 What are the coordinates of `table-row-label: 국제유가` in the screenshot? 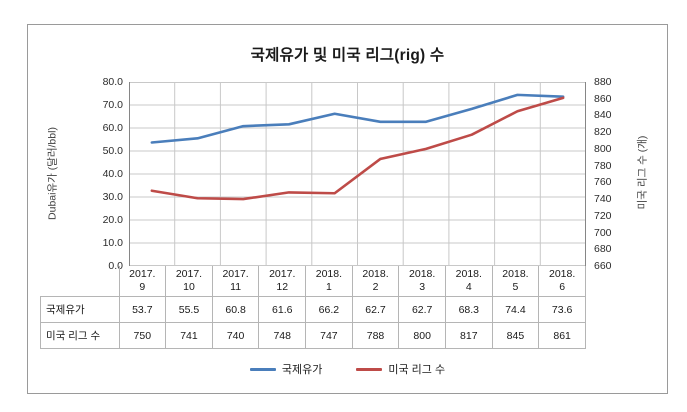 It's located at (80, 309).